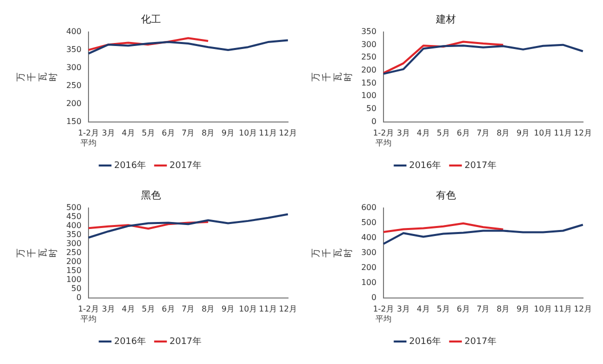 This screenshot has width=603, height=364. Describe the element at coordinates (445, 20) in the screenshot. I see `chart-title: 建材` at that location.